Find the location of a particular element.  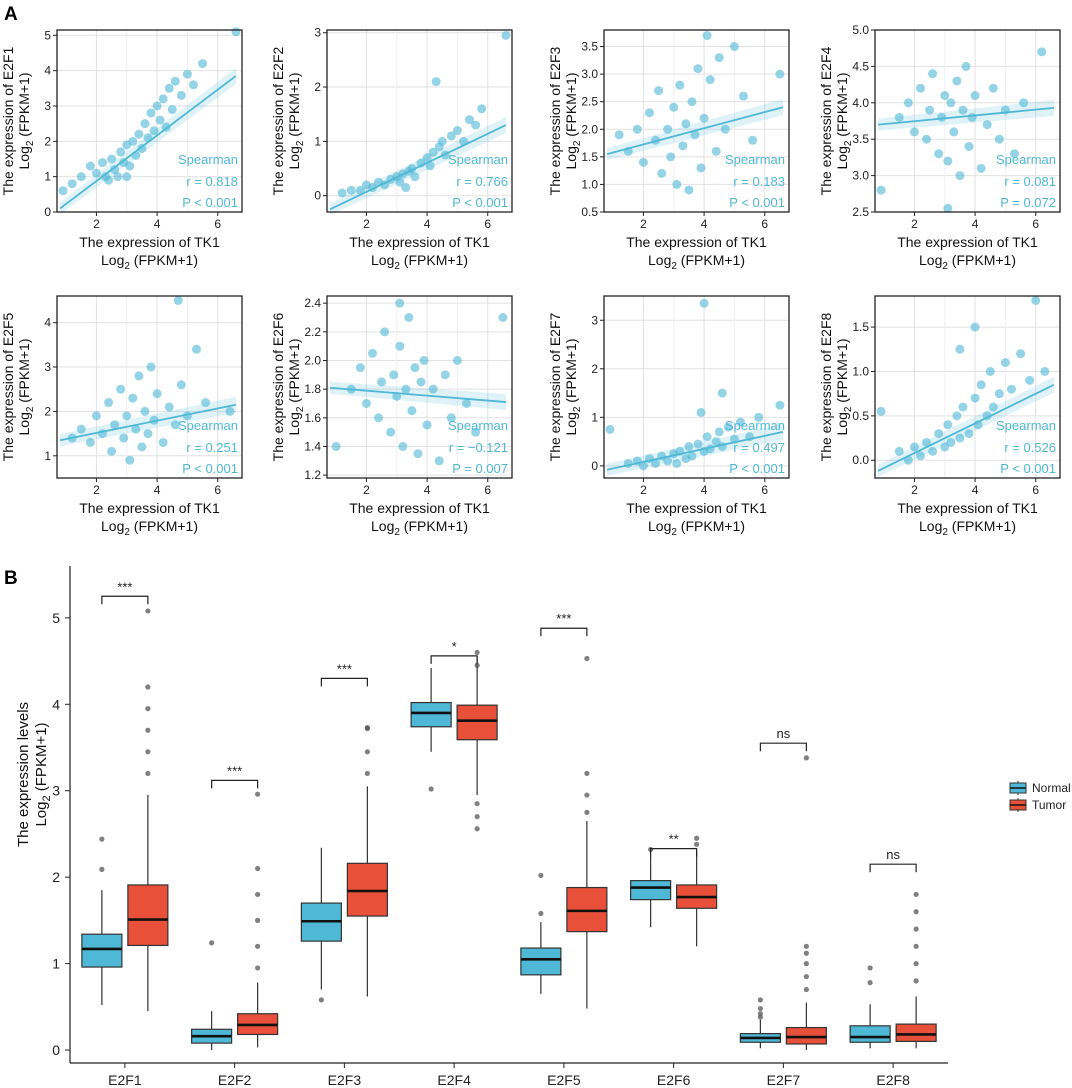

y-tick-label: 4 is located at coordinates (47, 323).